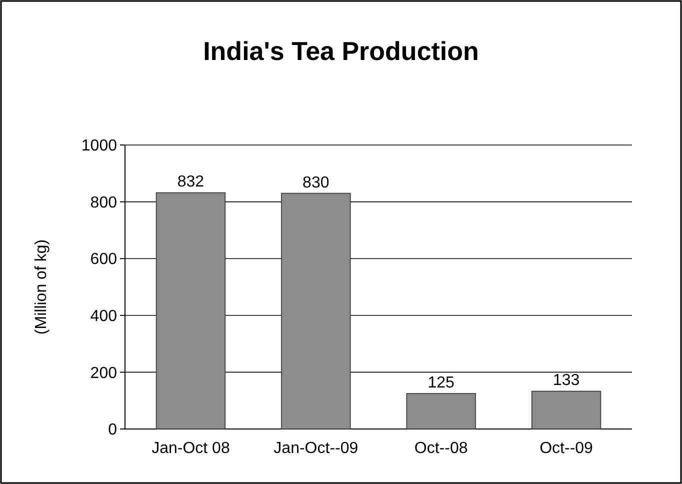 Image resolution: width=682 pixels, height=484 pixels. Describe the element at coordinates (41, 287) in the screenshot. I see `y-axis-title: (Million of kg)` at that location.